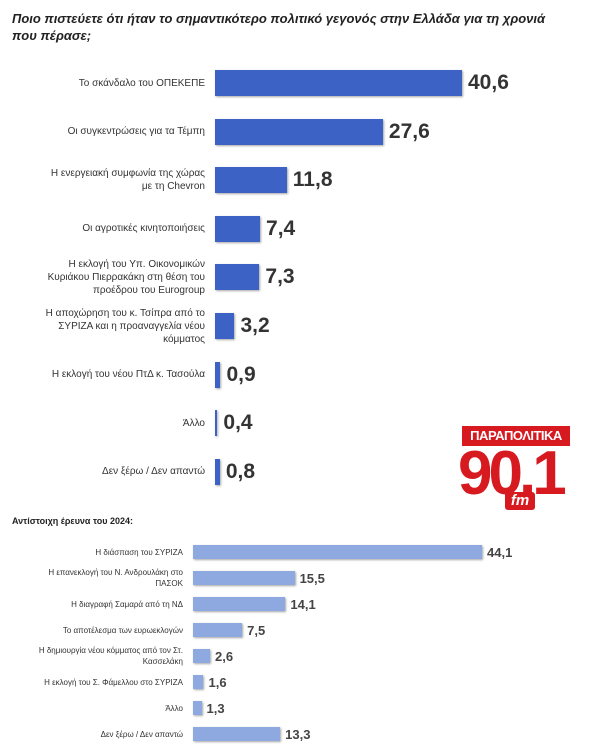 Image resolution: width=610 pixels, height=755 pixels. Describe the element at coordinates (312, 180) in the screenshot. I see `value-label: 11,8` at that location.